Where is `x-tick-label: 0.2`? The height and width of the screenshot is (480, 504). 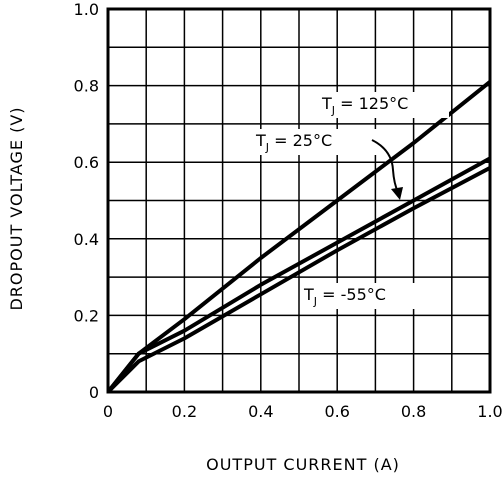
x-tick-label: 0.2 is located at coordinates (184, 411).